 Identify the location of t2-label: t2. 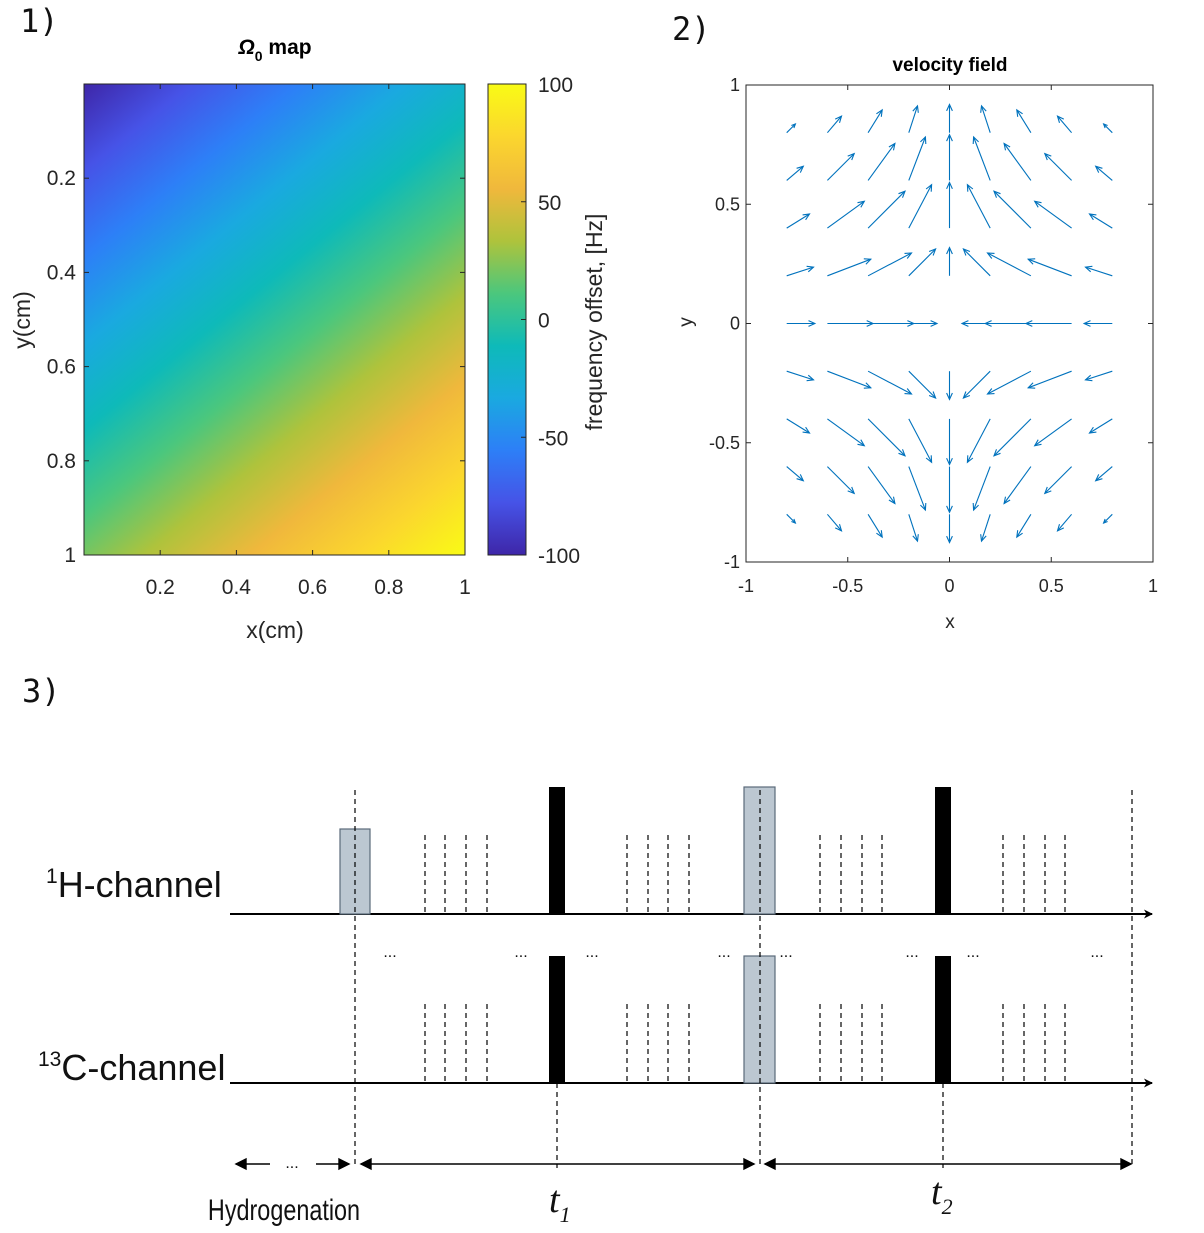
(942, 1195).